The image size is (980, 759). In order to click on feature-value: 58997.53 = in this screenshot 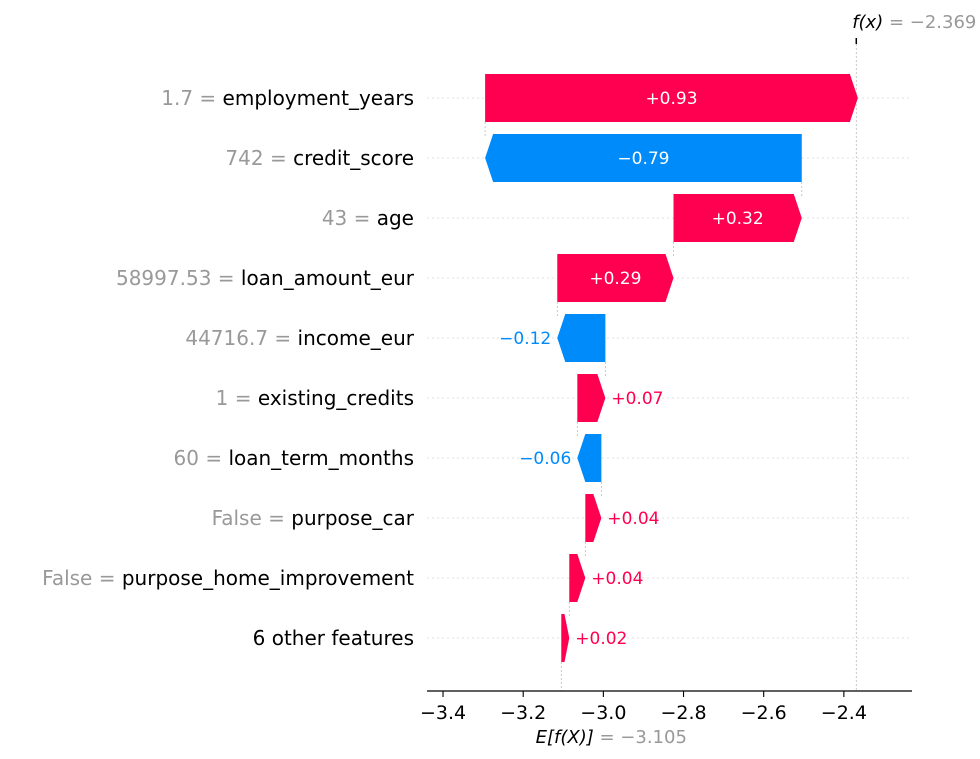, I will do `click(178, 278)`.